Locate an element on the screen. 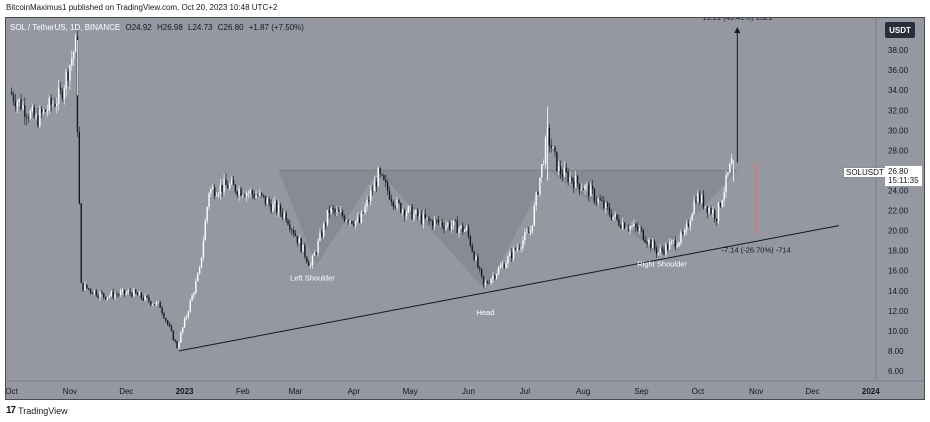 The width and height of the screenshot is (930, 422). x-tick-label: Aug is located at coordinates (583, 391).